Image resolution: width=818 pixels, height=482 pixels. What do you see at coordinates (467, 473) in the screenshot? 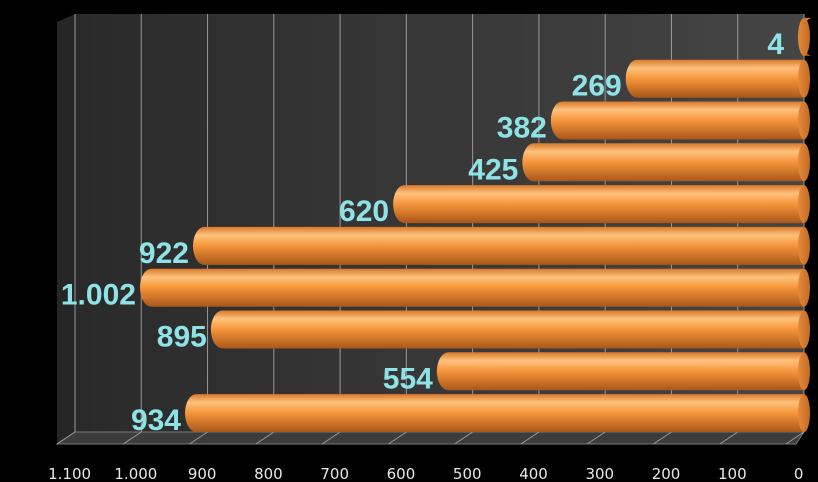
I see `x-tick-label: 500` at bounding box center [467, 473].